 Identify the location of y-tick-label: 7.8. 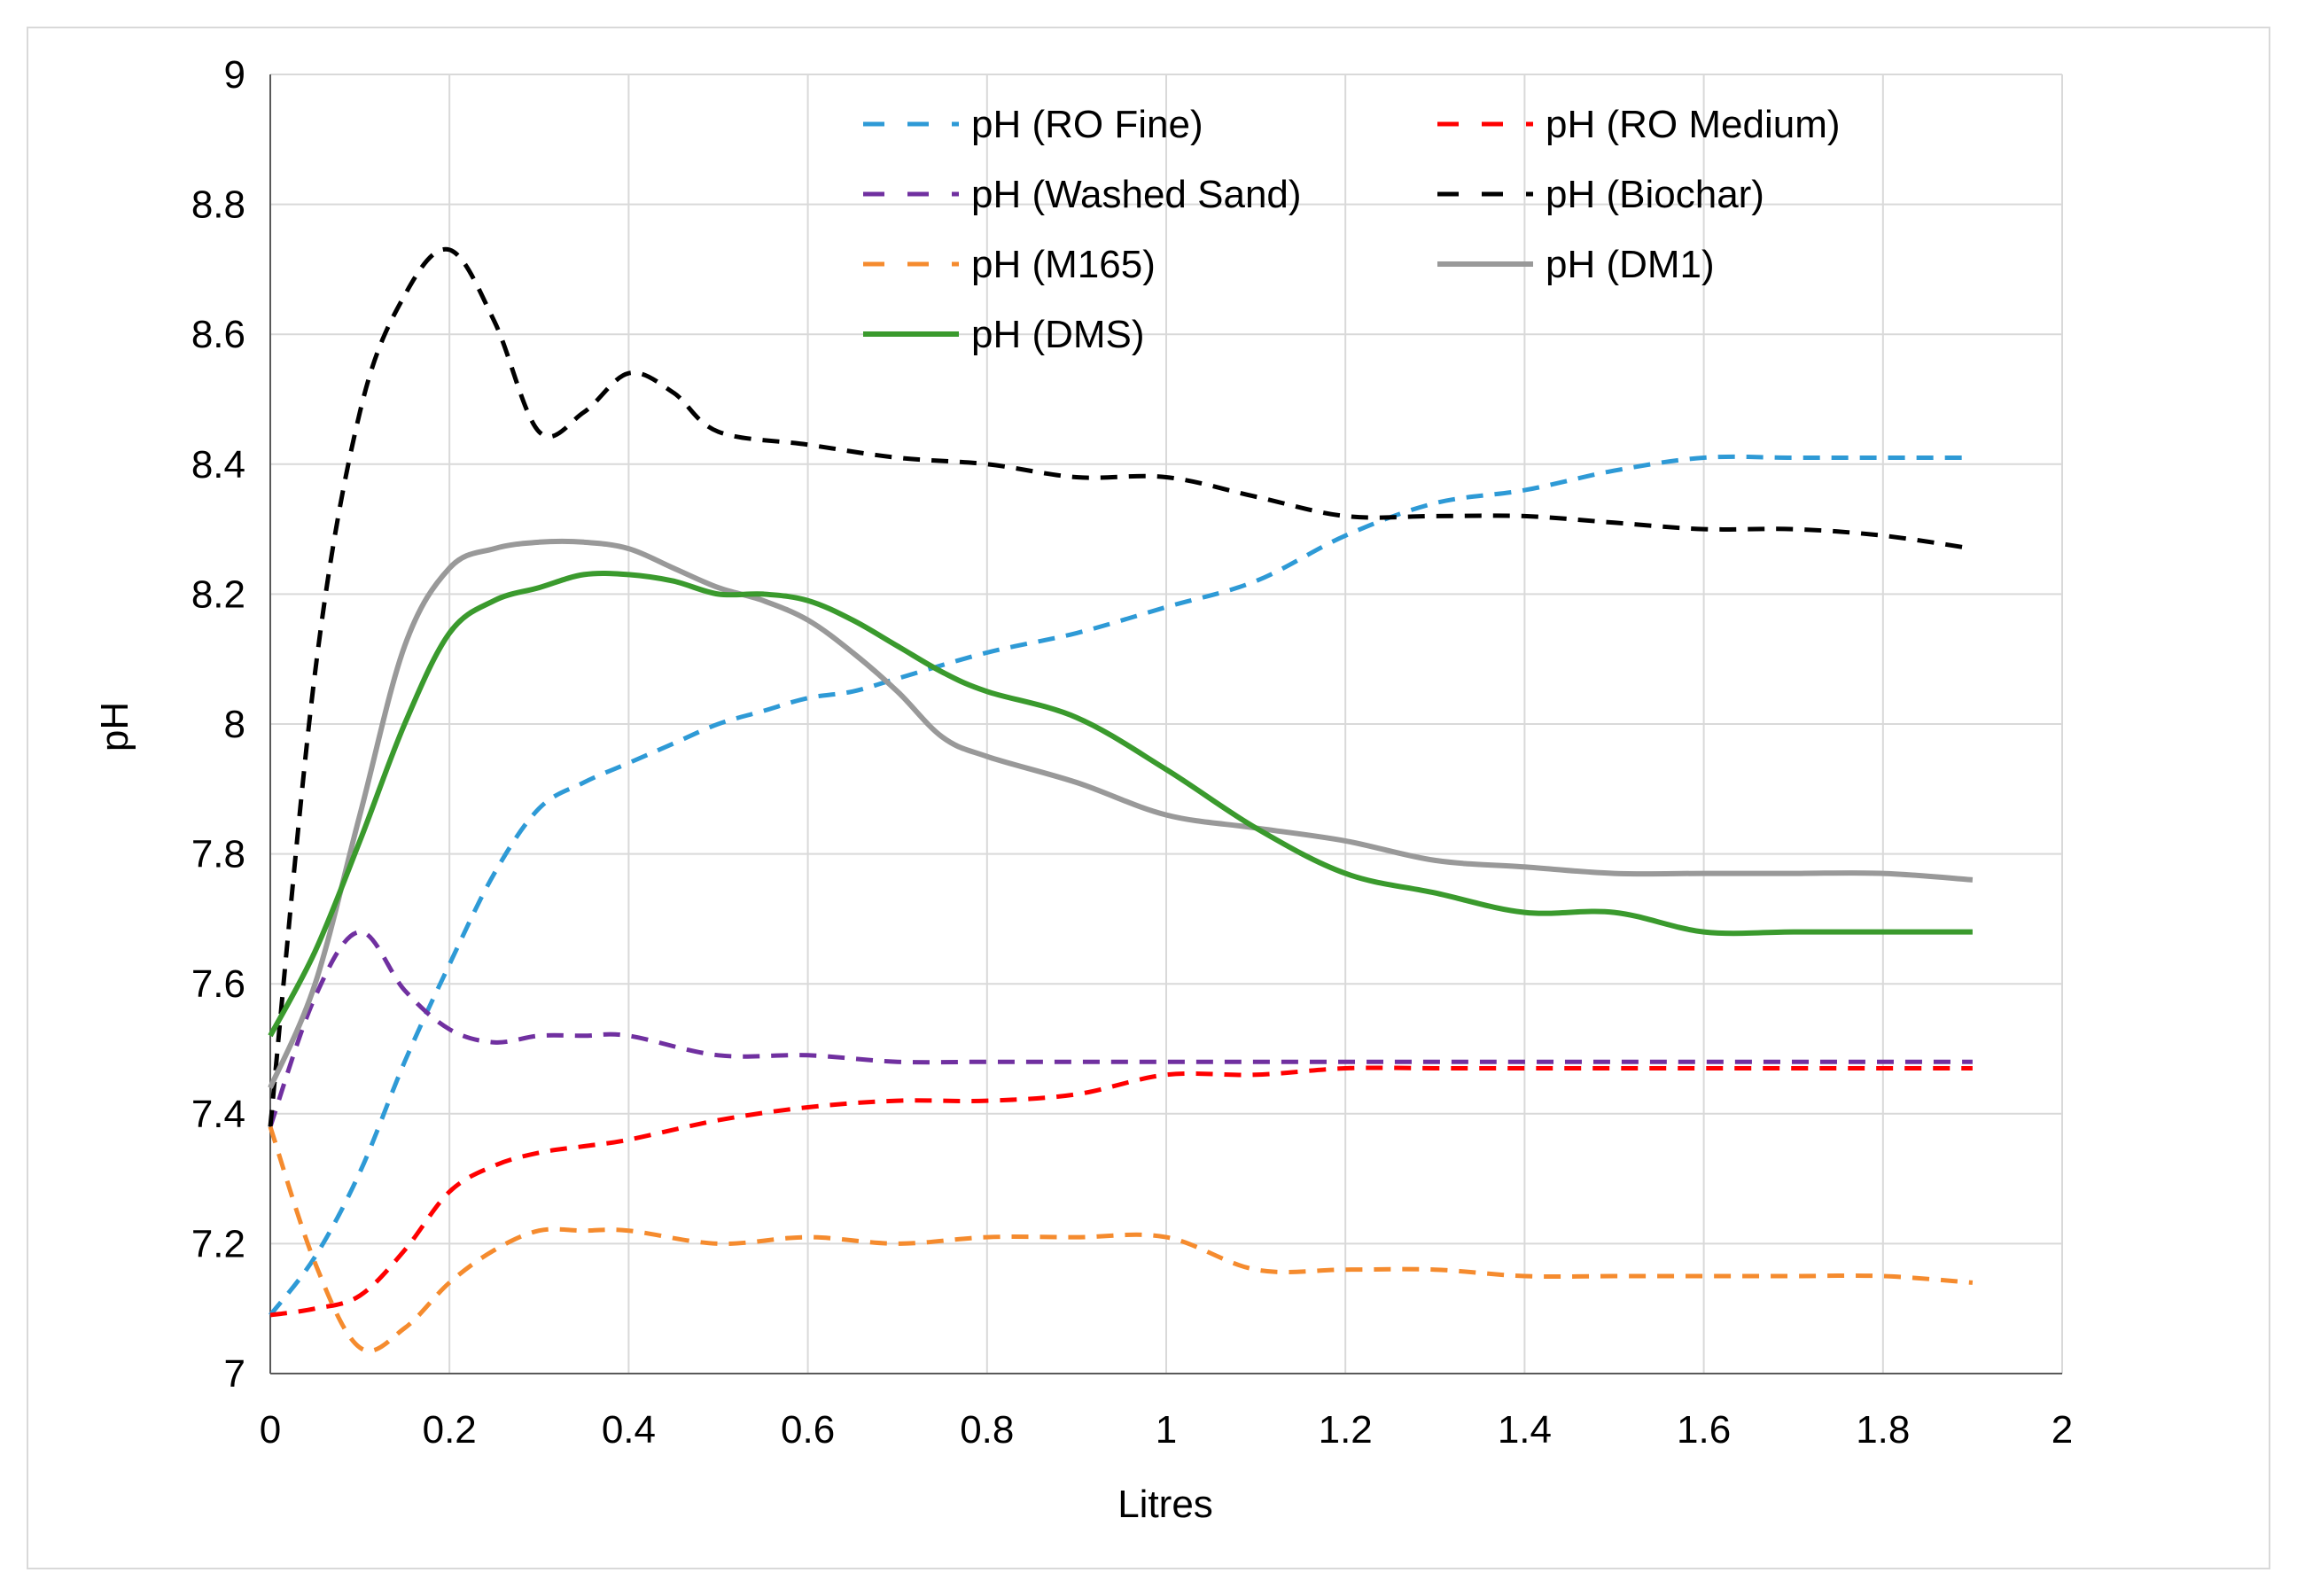
(218, 854).